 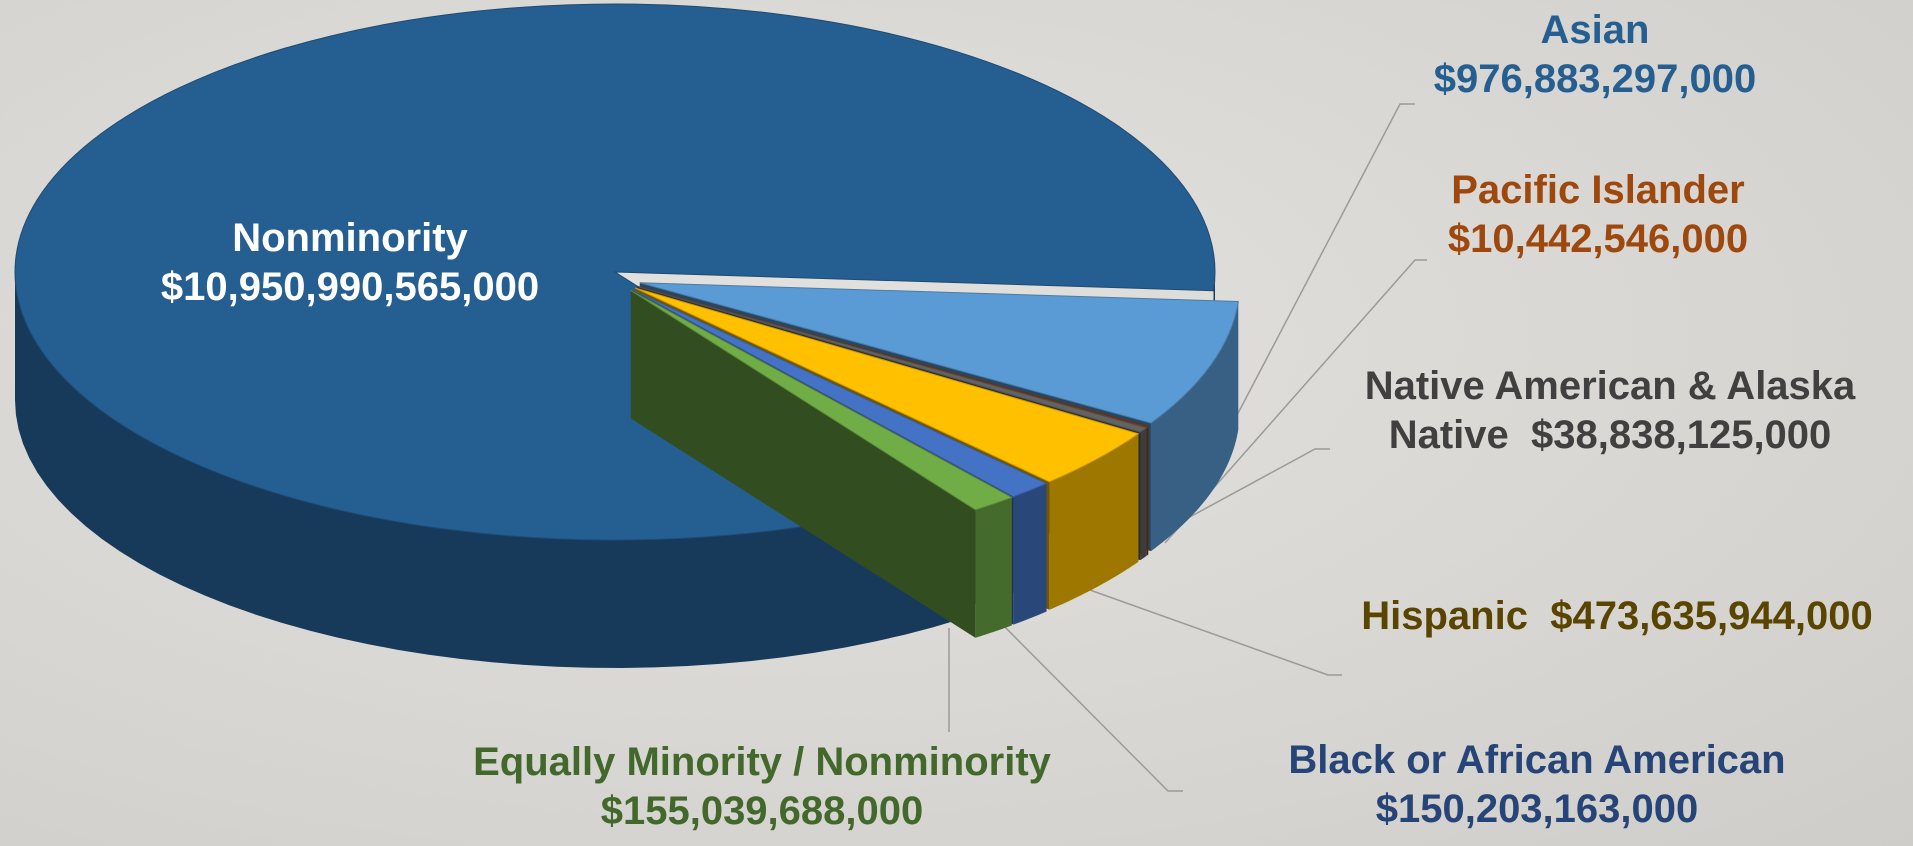 I want to click on value-label: $150,203,163,000, so click(x=1537, y=808).